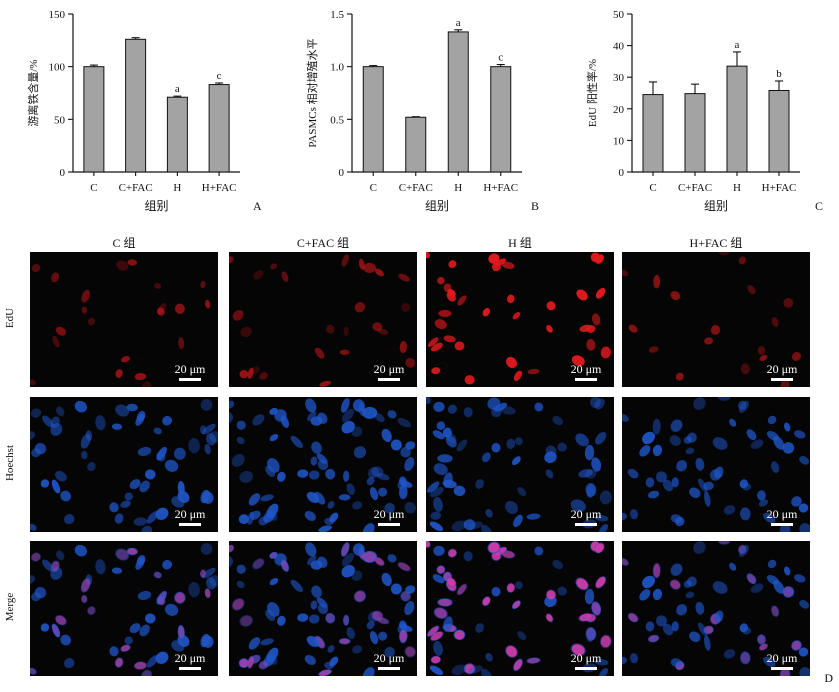  What do you see at coordinates (716, 608) in the screenshot?
I see `micrograph-merge-4: 20 μm` at bounding box center [716, 608].